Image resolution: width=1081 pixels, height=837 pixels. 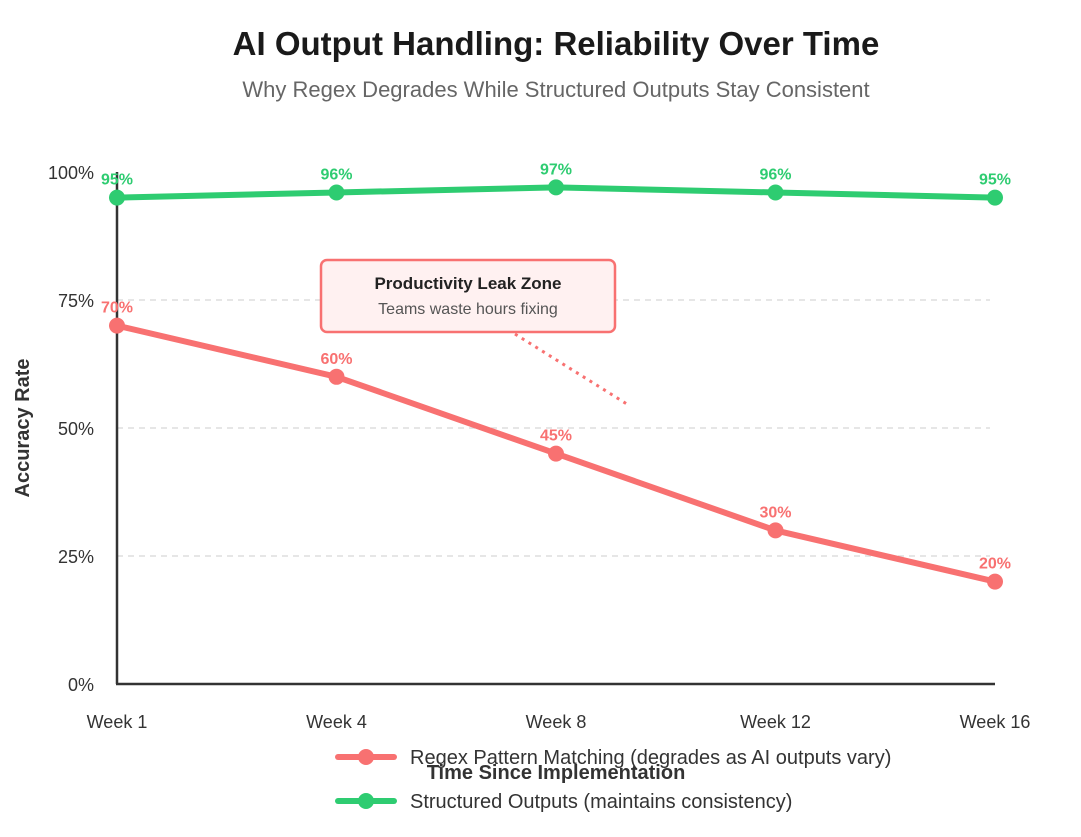 I want to click on data-label: 97%, so click(x=556, y=169).